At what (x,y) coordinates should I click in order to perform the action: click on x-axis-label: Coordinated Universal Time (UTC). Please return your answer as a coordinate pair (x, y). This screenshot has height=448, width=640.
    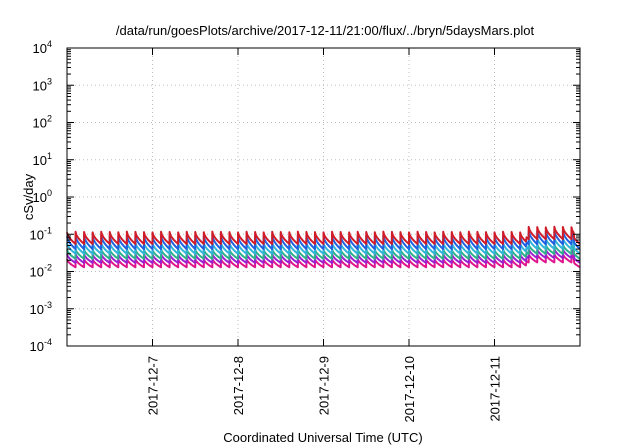
    Looking at the image, I should click on (322, 437).